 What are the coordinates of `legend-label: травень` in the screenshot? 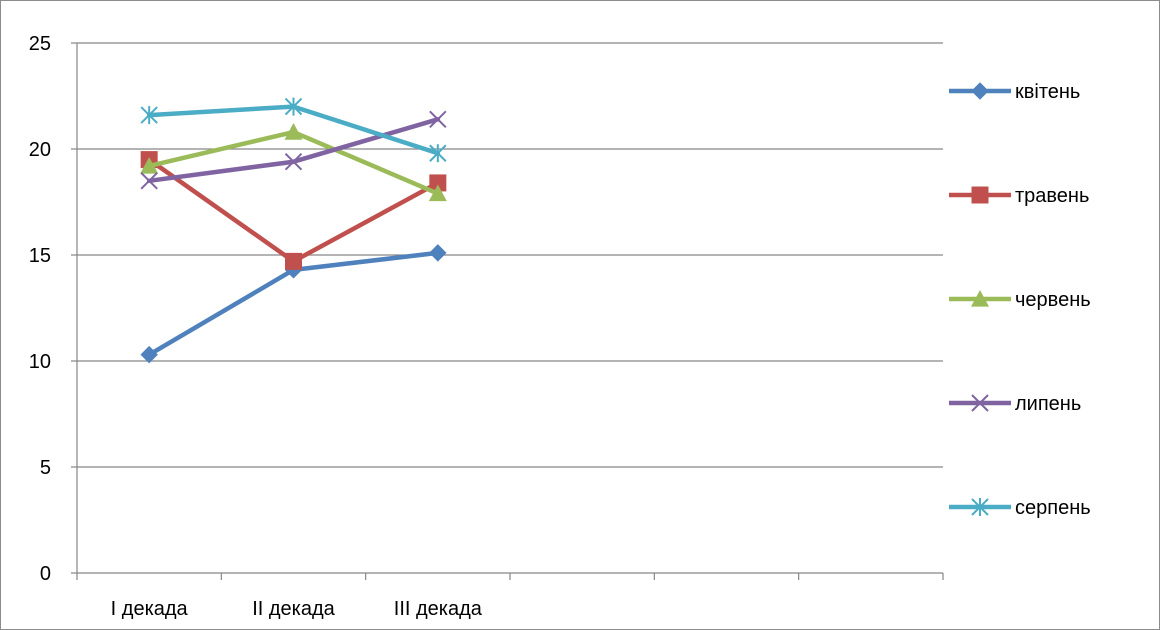 It's located at (1052, 196).